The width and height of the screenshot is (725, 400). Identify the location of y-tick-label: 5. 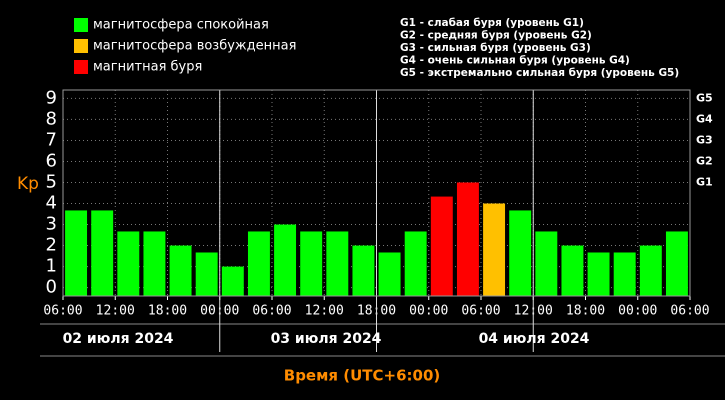
(51, 181).